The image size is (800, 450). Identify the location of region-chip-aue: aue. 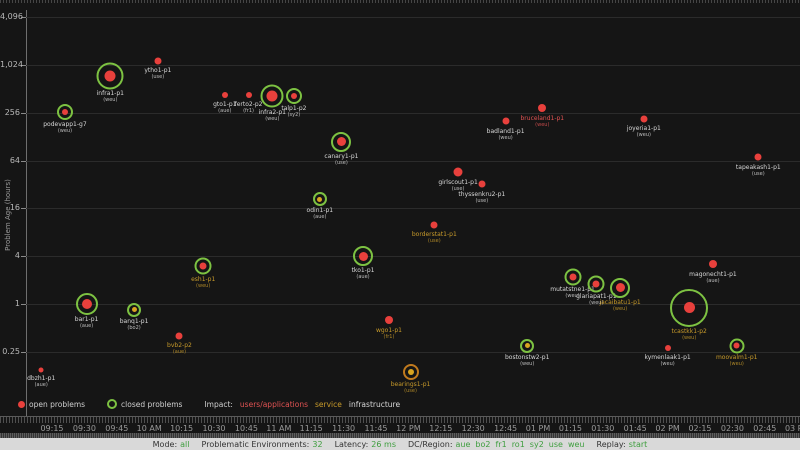
(463, 444).